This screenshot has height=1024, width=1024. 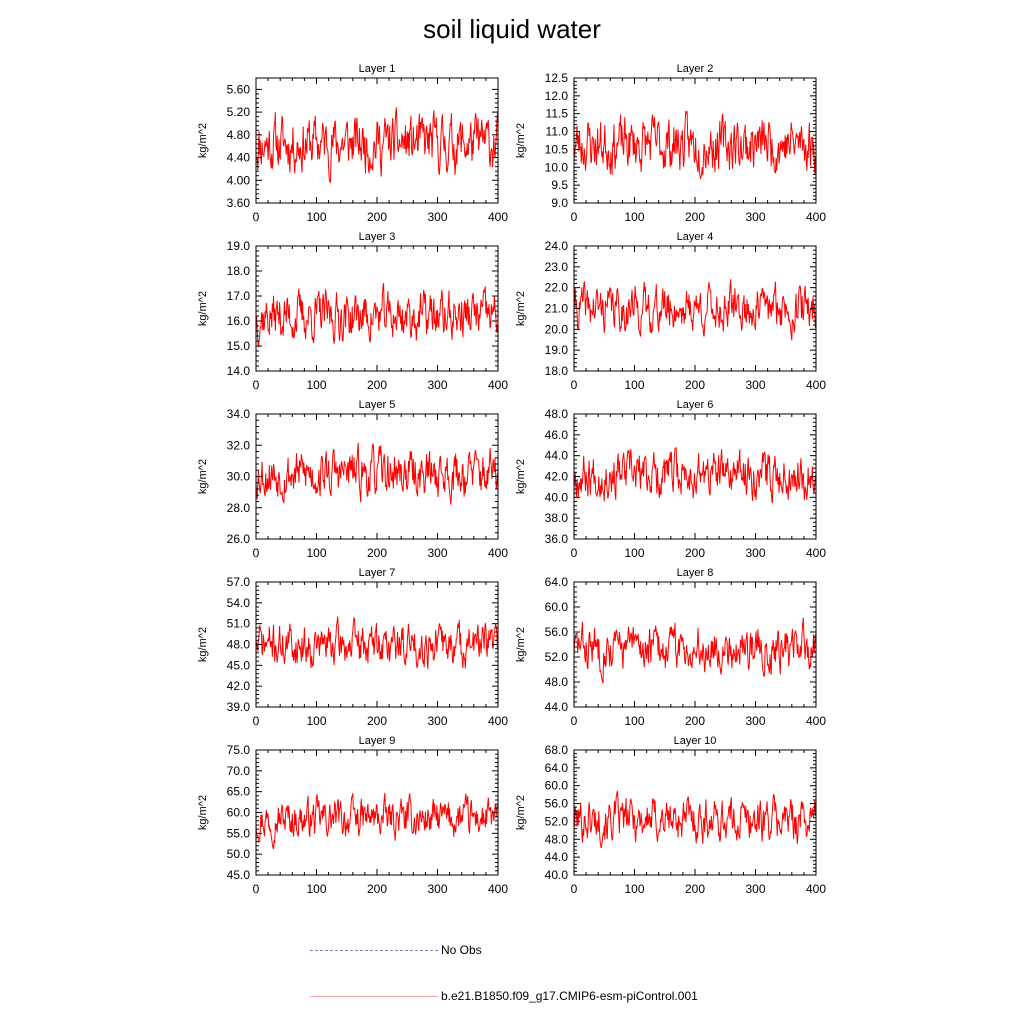 What do you see at coordinates (557, 582) in the screenshot?
I see `y-tick-label: 64.0` at bounding box center [557, 582].